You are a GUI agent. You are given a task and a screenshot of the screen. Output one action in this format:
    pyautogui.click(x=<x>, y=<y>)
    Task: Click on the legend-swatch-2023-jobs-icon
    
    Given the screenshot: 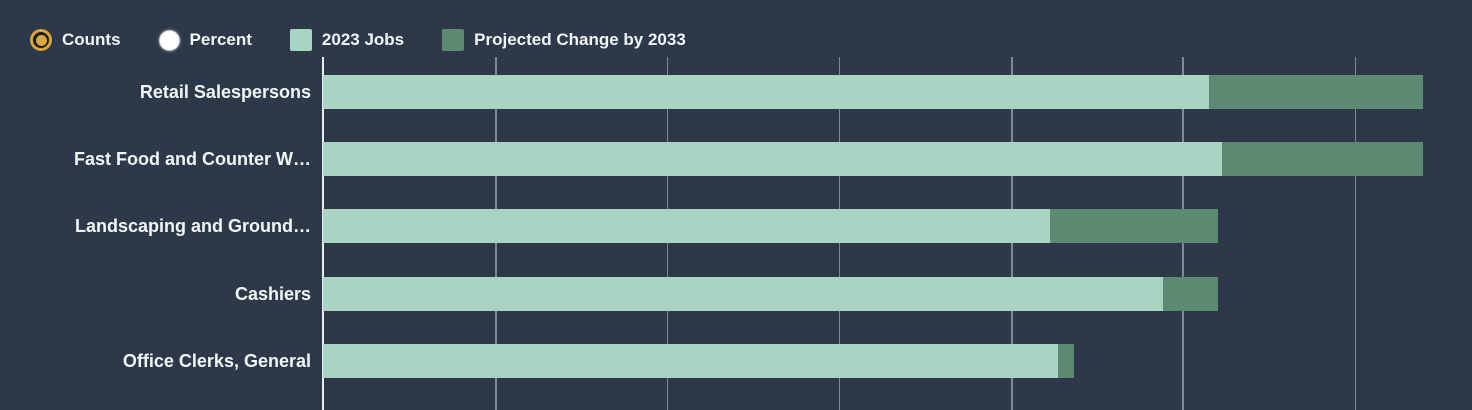 What is the action you would take?
    pyautogui.click(x=300, y=40)
    